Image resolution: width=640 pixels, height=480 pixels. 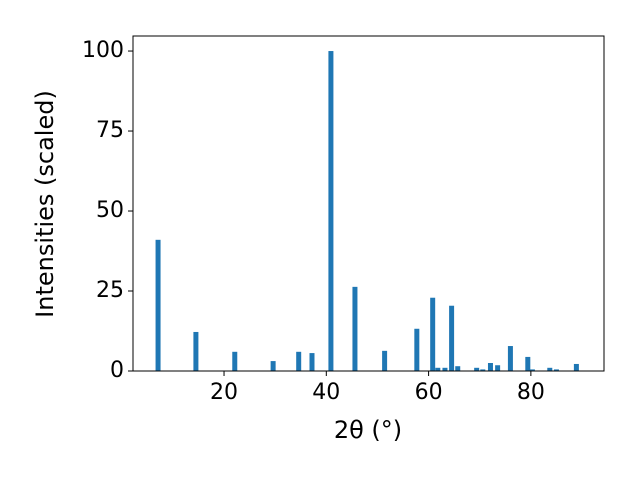 What do you see at coordinates (326, 392) in the screenshot?
I see `x-tick-label: 40` at bounding box center [326, 392].